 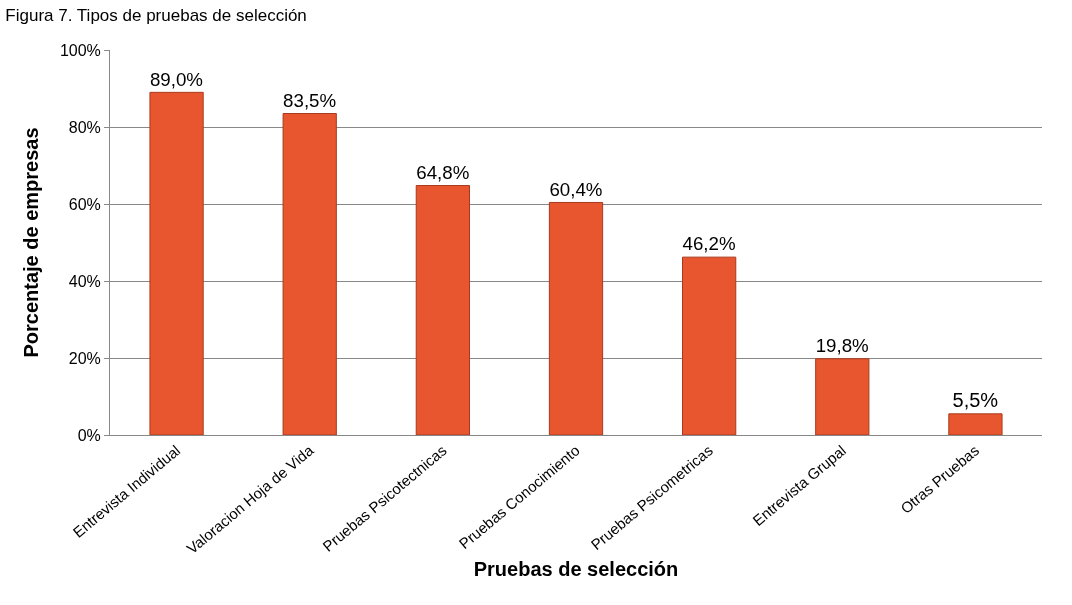 What do you see at coordinates (975, 399) in the screenshot?
I see `data-label: 5,5%` at bounding box center [975, 399].